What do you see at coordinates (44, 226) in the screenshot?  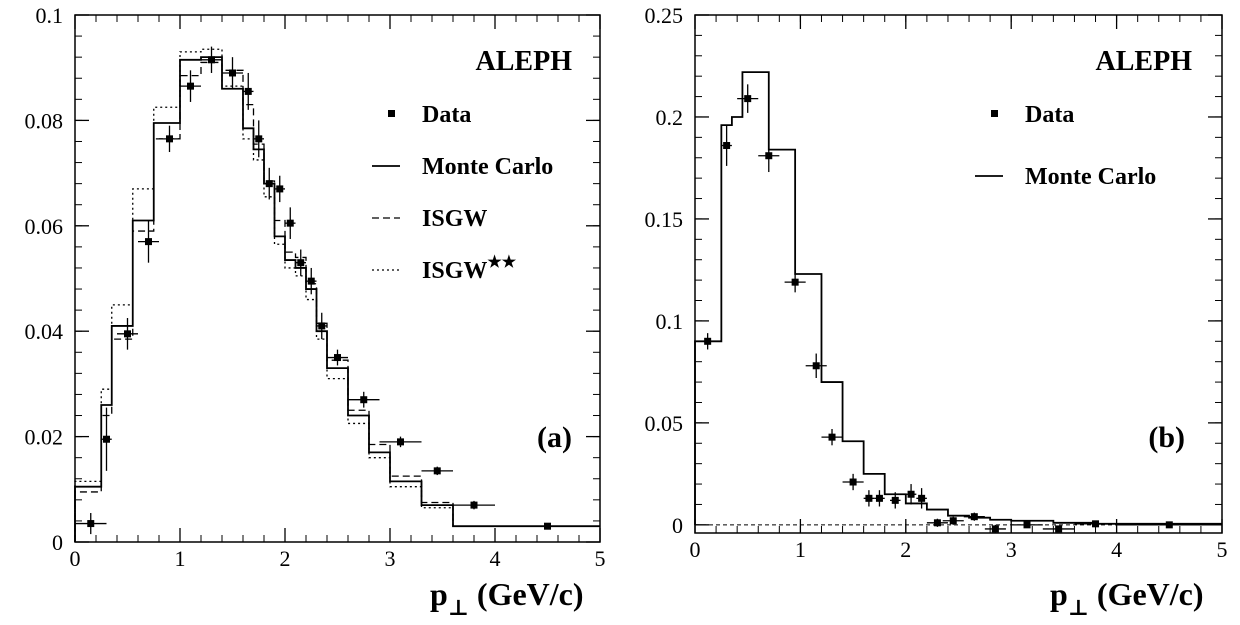 I see `y-tick-label: 0.06` at bounding box center [44, 226].